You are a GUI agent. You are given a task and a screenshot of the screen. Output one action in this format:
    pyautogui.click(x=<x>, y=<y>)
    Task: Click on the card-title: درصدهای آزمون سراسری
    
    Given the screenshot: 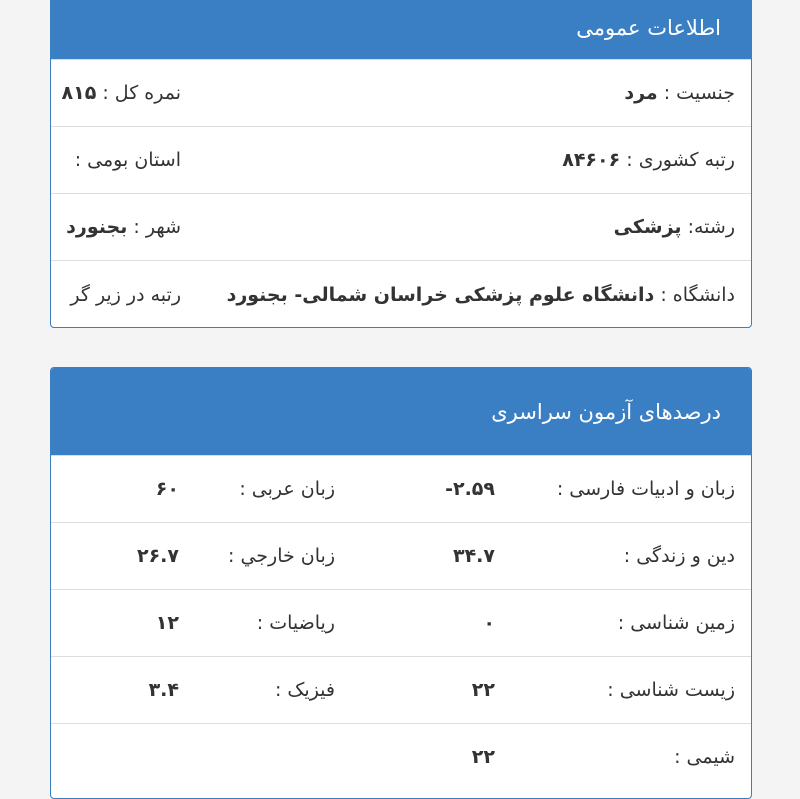 What is the action you would take?
    pyautogui.click(x=606, y=411)
    